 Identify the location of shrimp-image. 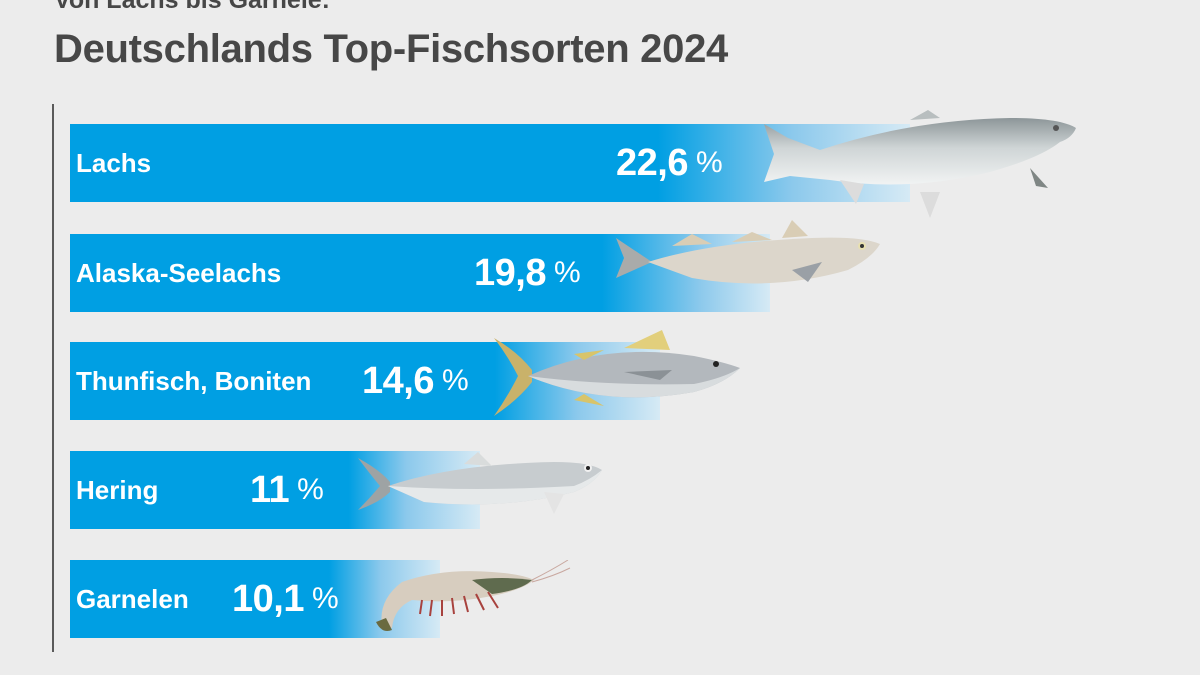
(473, 595).